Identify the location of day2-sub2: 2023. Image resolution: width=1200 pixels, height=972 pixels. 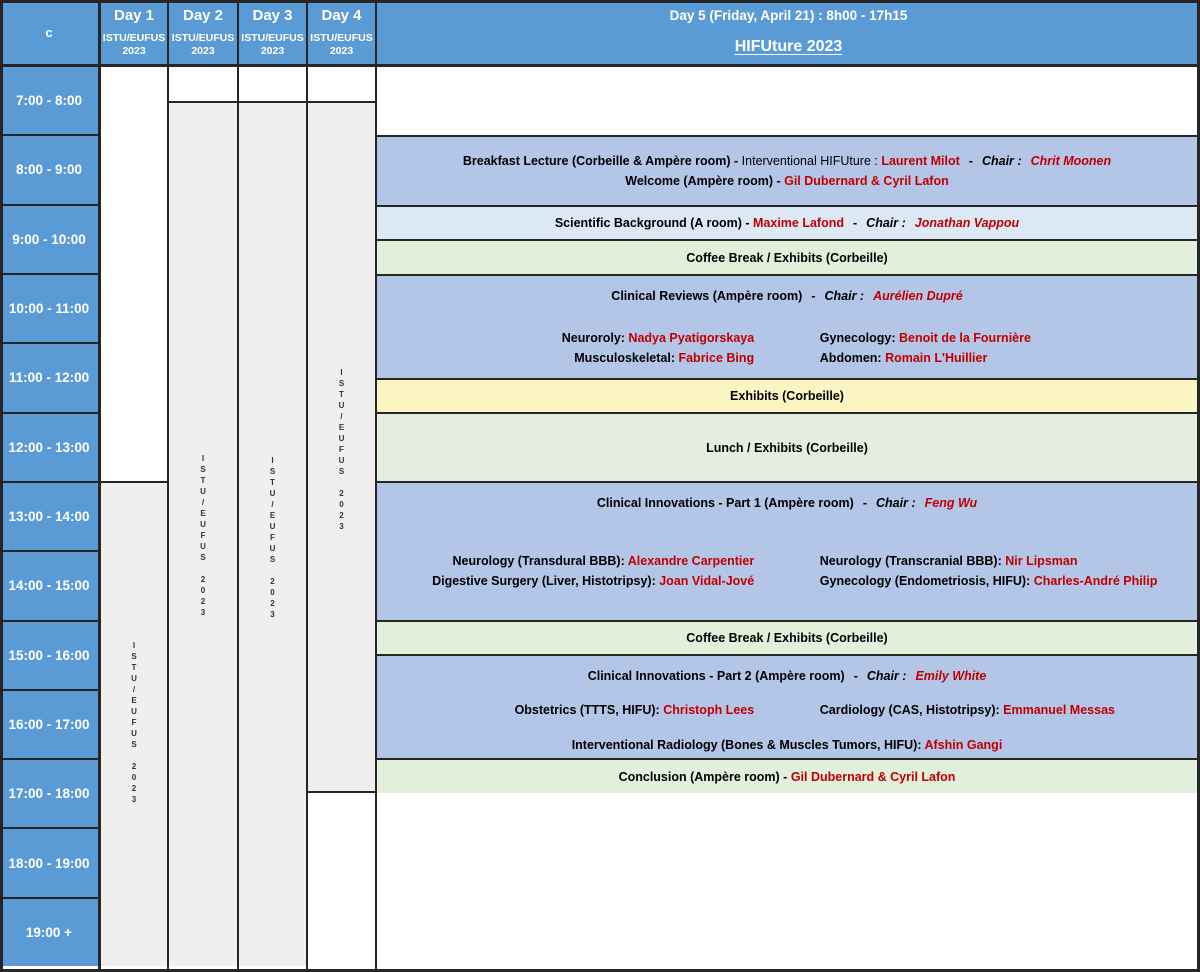
(203, 51).